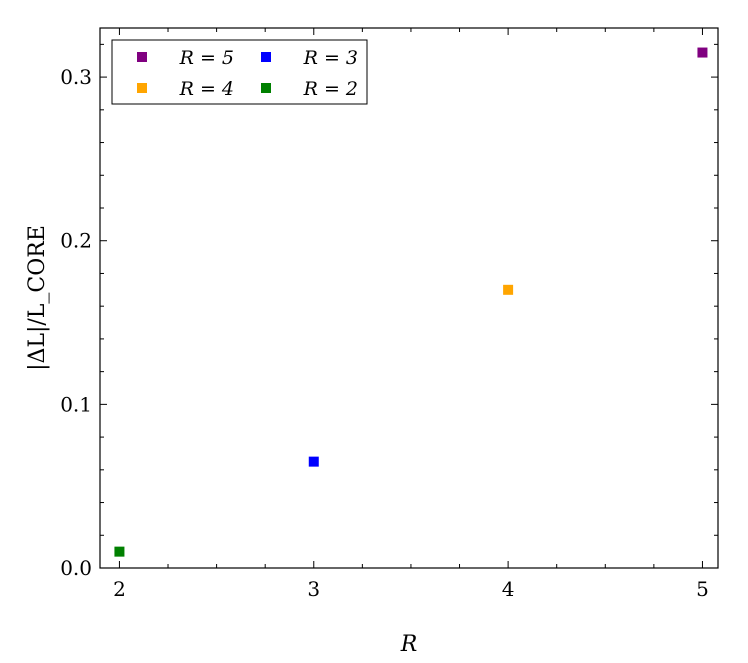 The width and height of the screenshot is (748, 663). What do you see at coordinates (330, 89) in the screenshot?
I see `legend-label: R = 2` at bounding box center [330, 89].